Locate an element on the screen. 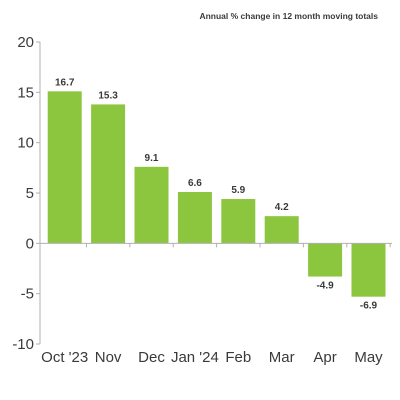 Image resolution: width=400 pixels, height=400 pixels. x-tick-label: Nov is located at coordinates (108, 357).